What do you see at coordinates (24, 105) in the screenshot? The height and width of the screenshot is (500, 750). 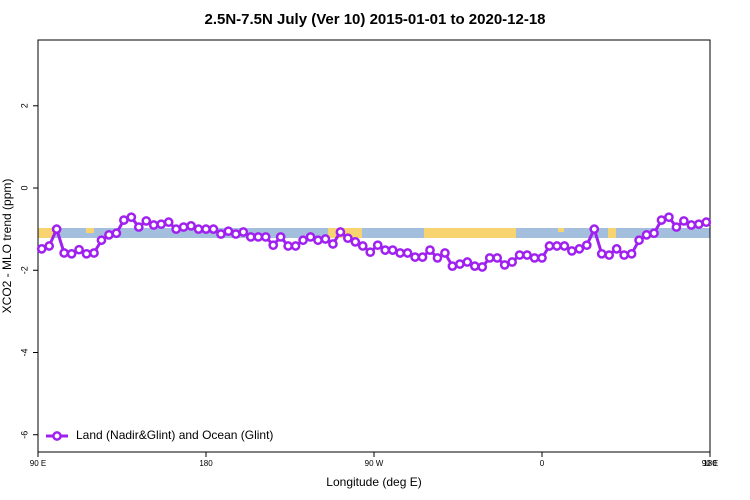 I see `y-tick-label: 2` at bounding box center [24, 105].